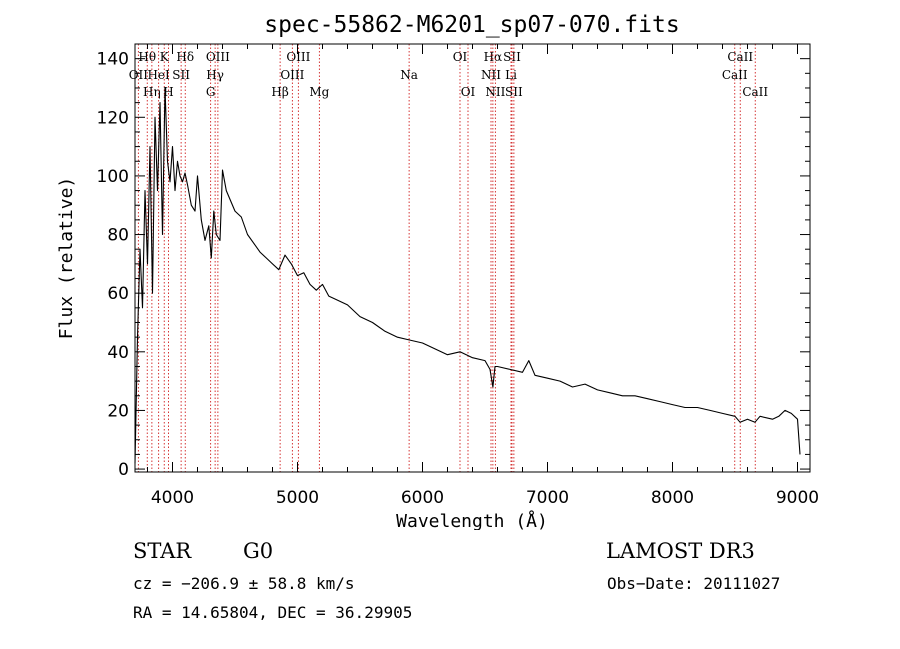 This screenshot has height=649, width=900. I want to click on spectral-line-label: Hβ, so click(279, 92).